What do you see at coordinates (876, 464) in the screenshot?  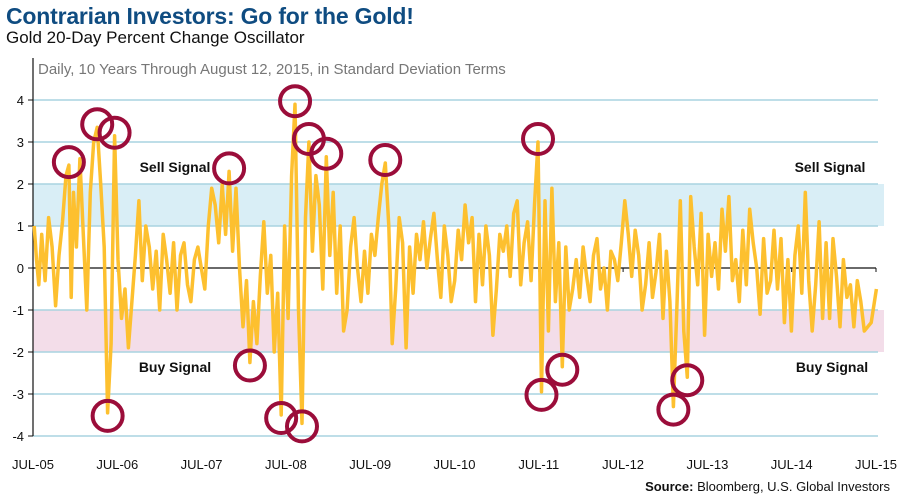 I see `x-tick-label: JUL-15` at bounding box center [876, 464].